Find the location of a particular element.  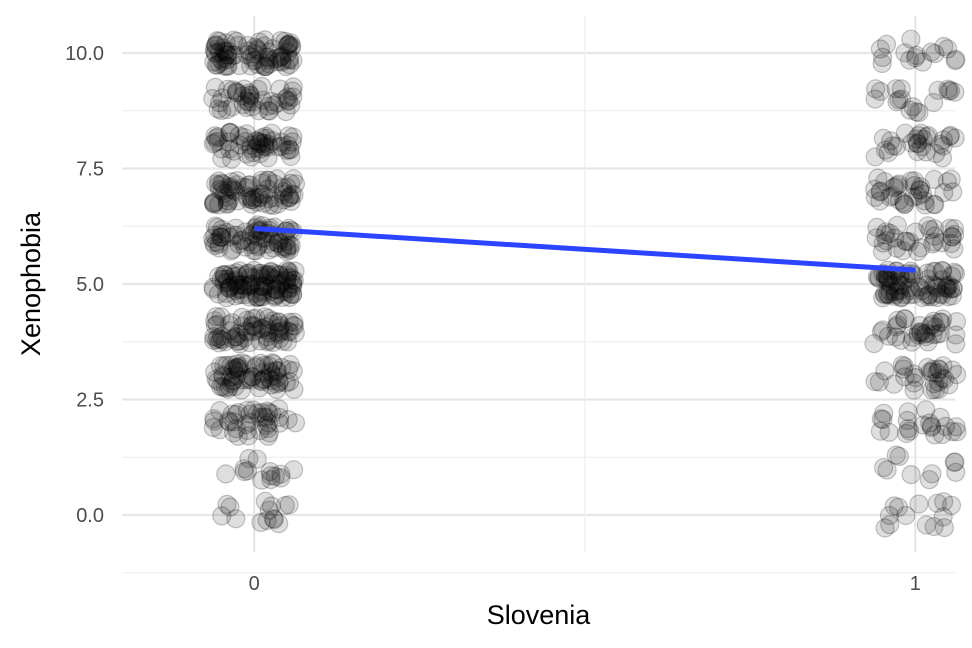

y-tick-label: 10.0 is located at coordinates (84, 54).